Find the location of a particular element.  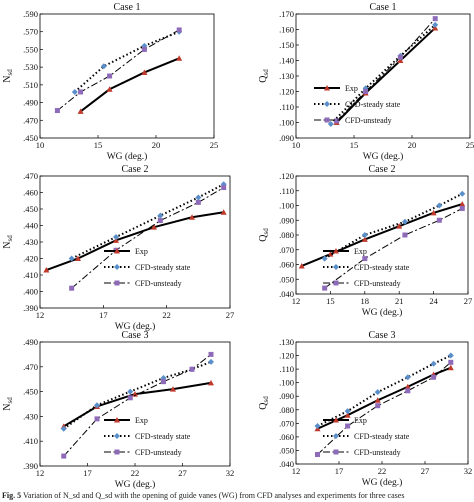

x-tick-label: 17 is located at coordinates (339, 471).